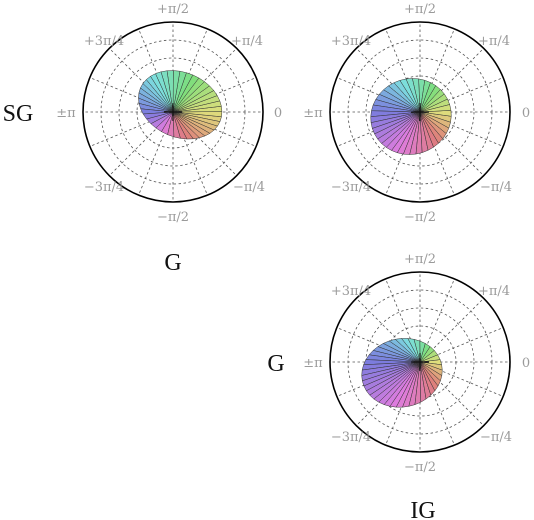 The height and width of the screenshot is (520, 534). Describe the element at coordinates (172, 263) in the screenshot. I see `column-label-g: G` at that location.